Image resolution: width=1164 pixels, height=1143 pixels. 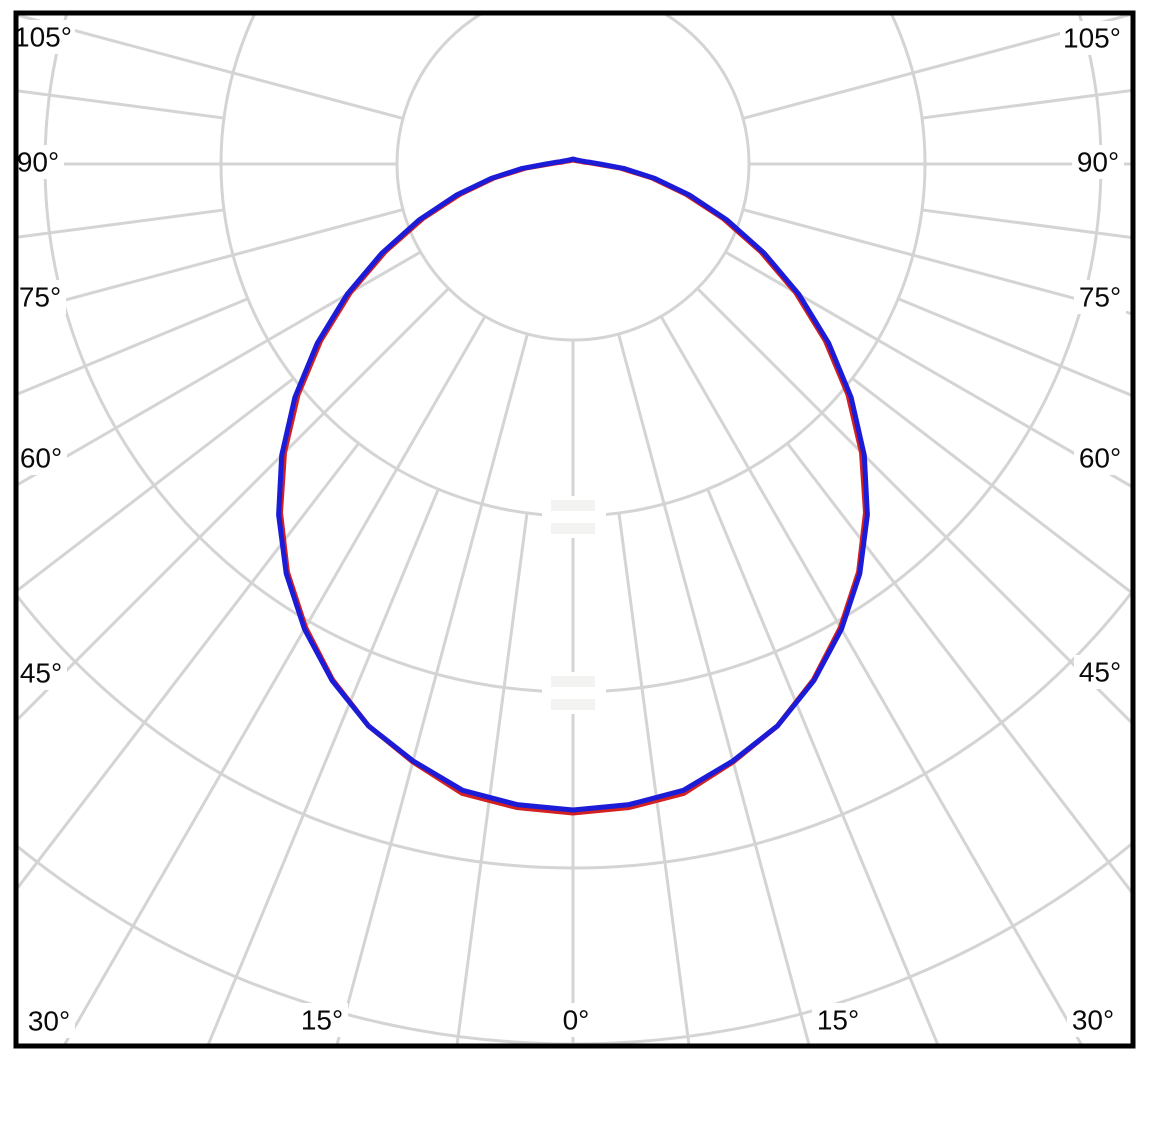 What do you see at coordinates (582, 1099) in the screenshot?
I see `chart-footer: cd/klm C0 - C180 C90 - C270 η = 100%` at bounding box center [582, 1099].